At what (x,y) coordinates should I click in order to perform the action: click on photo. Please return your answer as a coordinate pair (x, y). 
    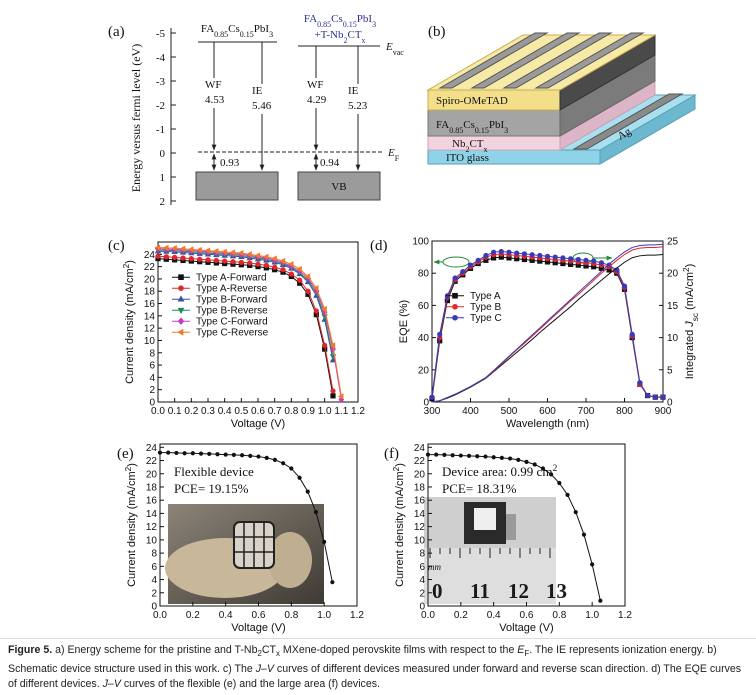
    Looking at the image, I should click on (244, 554).